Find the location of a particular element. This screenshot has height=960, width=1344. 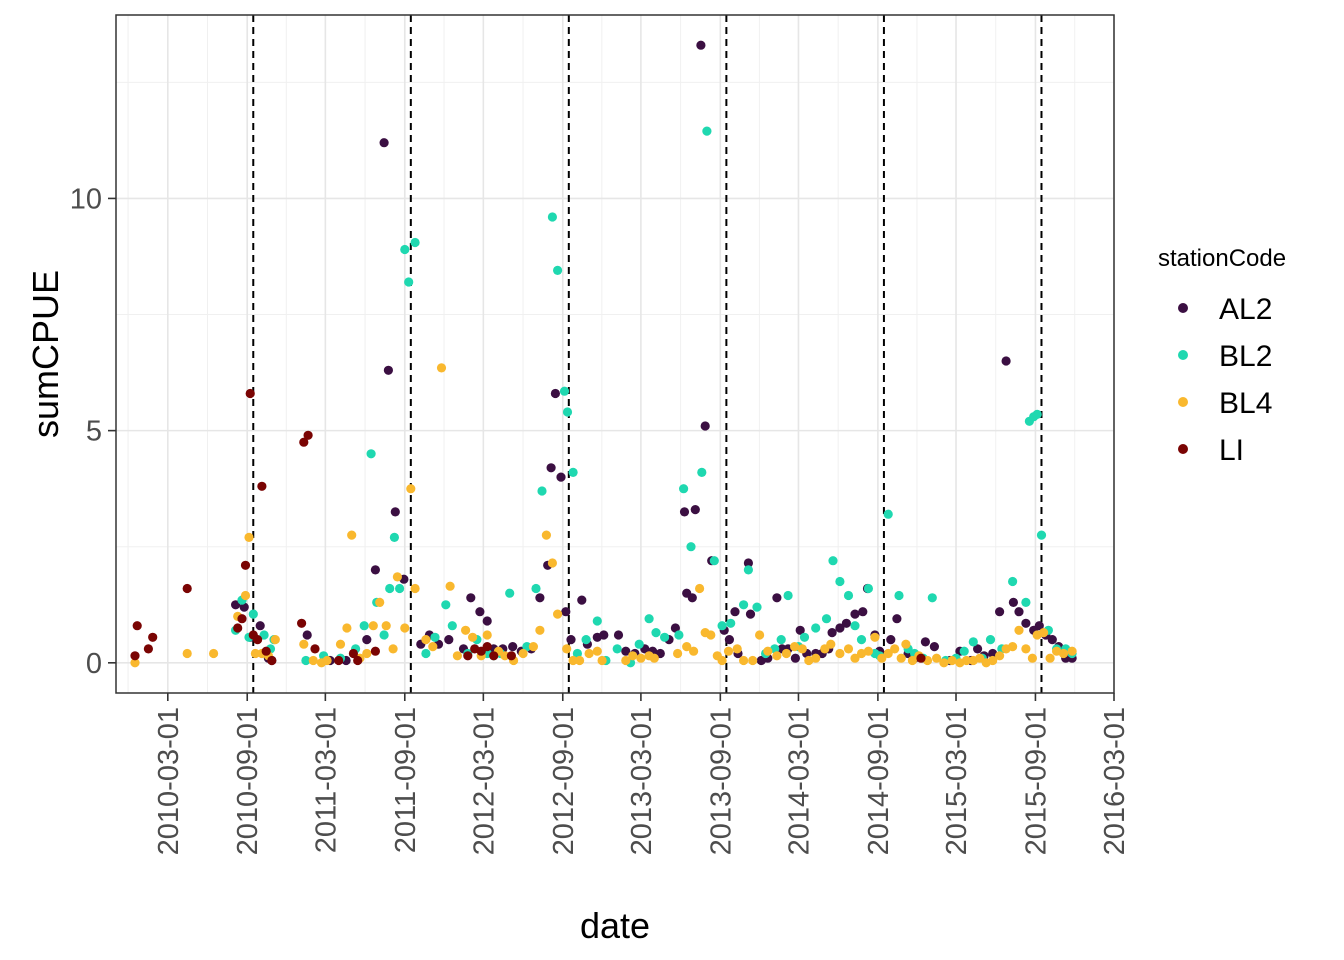

x-tick-label: 2014-03-01 is located at coordinates (799, 781).